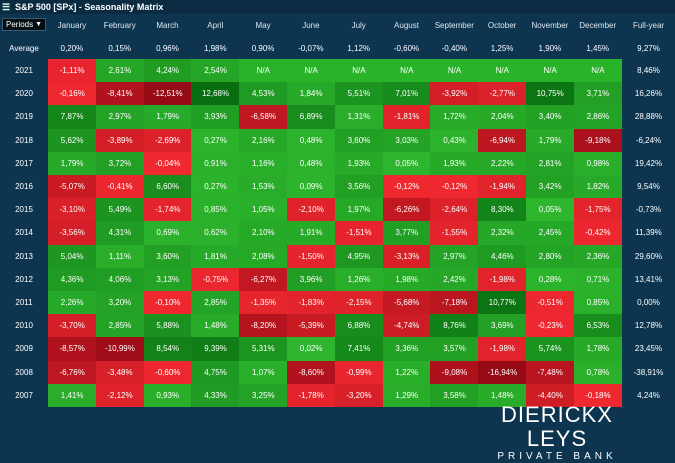  Describe the element at coordinates (550, 94) in the screenshot. I see `matrix-cell: 10,75%` at that location.